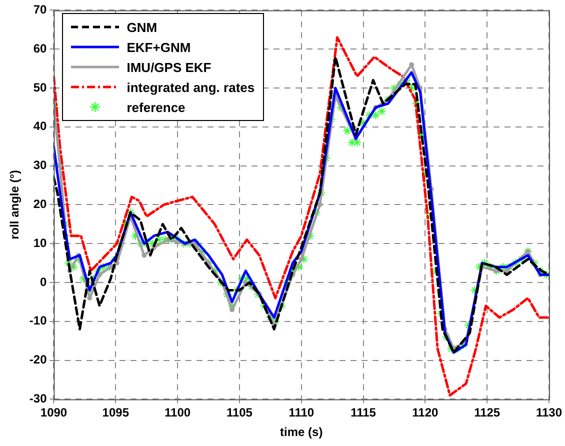  I want to click on y-tick-label: 0, so click(44, 281).